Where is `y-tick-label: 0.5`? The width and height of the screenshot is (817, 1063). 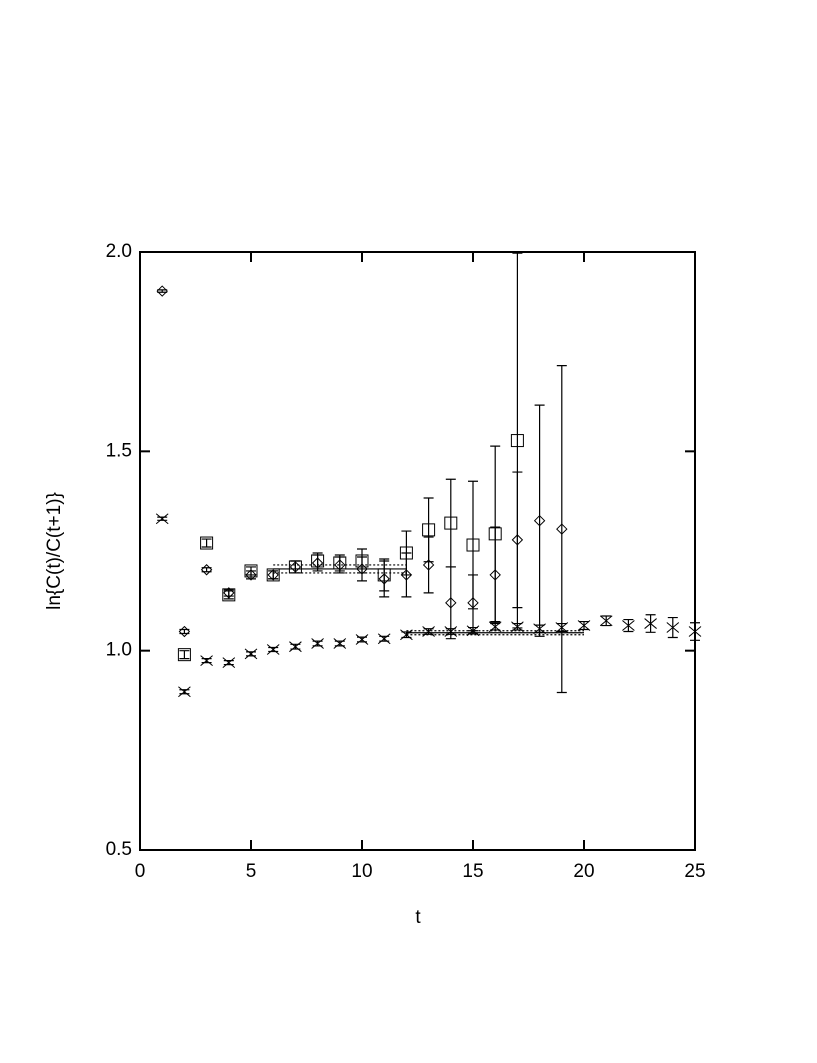 y-tick-label: 0.5 is located at coordinates (119, 849).